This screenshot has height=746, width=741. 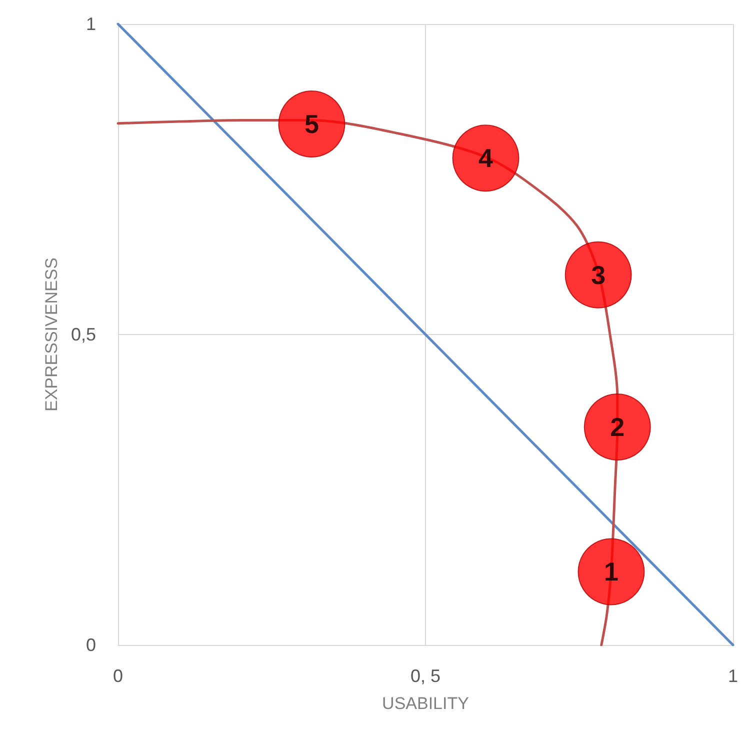 I want to click on x-tick-label: 0, 5, so click(x=425, y=676).